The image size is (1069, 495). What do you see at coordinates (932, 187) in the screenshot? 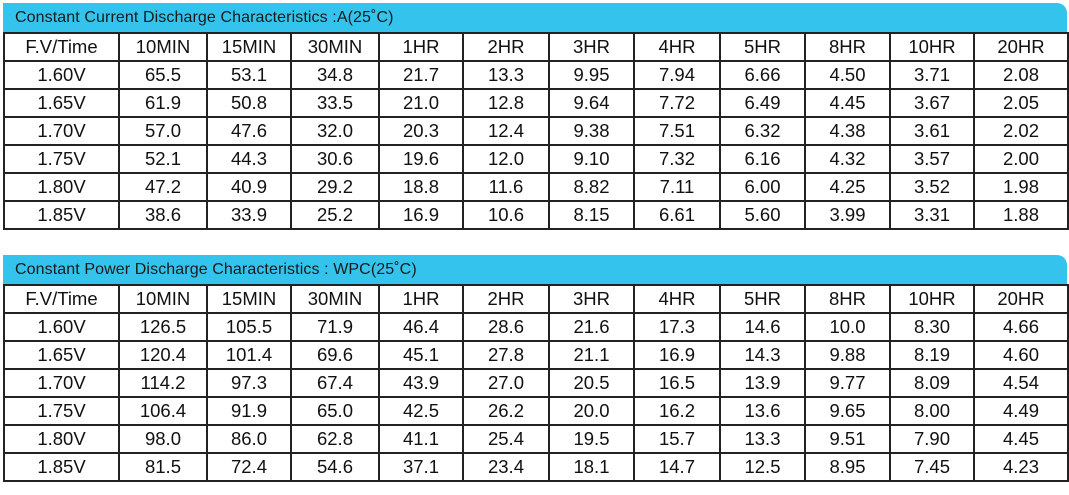
I see `value-cell: 3.52` at bounding box center [932, 187].